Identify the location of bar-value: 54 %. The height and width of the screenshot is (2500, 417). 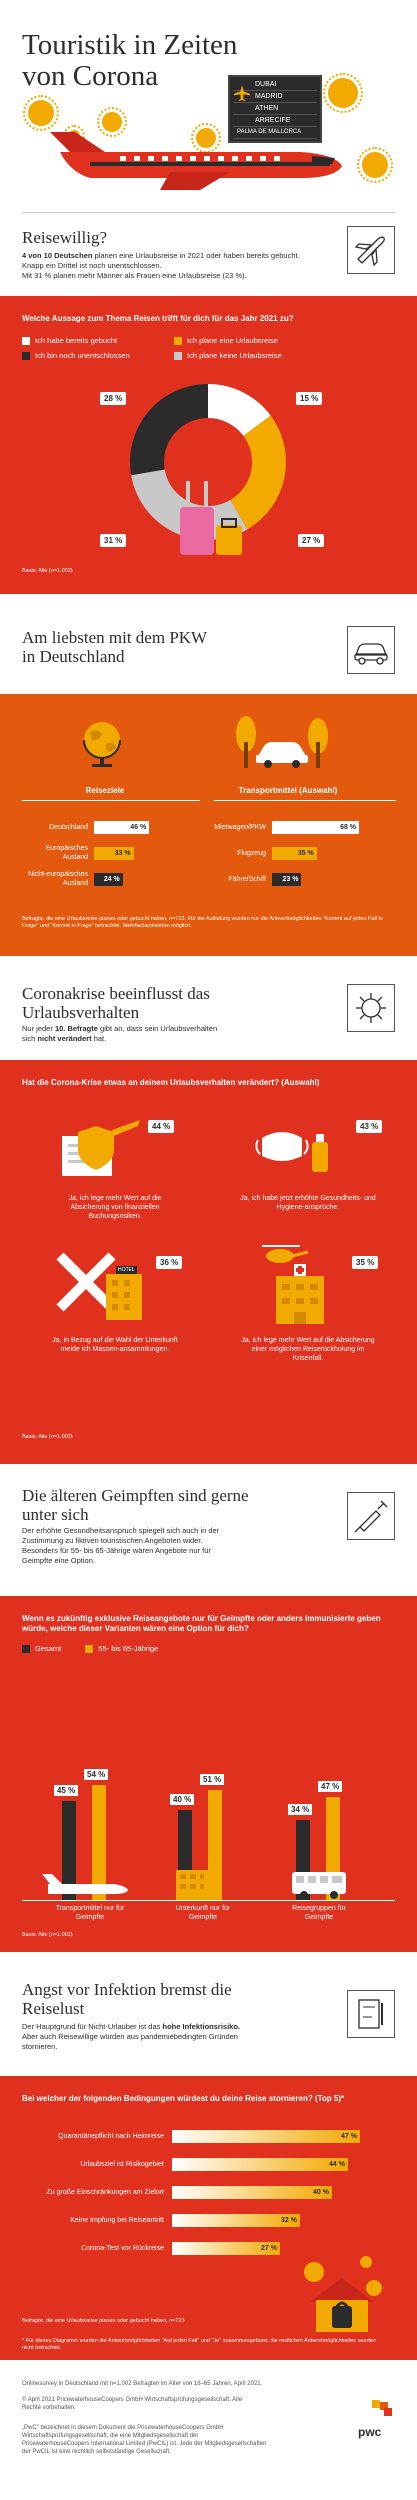
(96, 1774).